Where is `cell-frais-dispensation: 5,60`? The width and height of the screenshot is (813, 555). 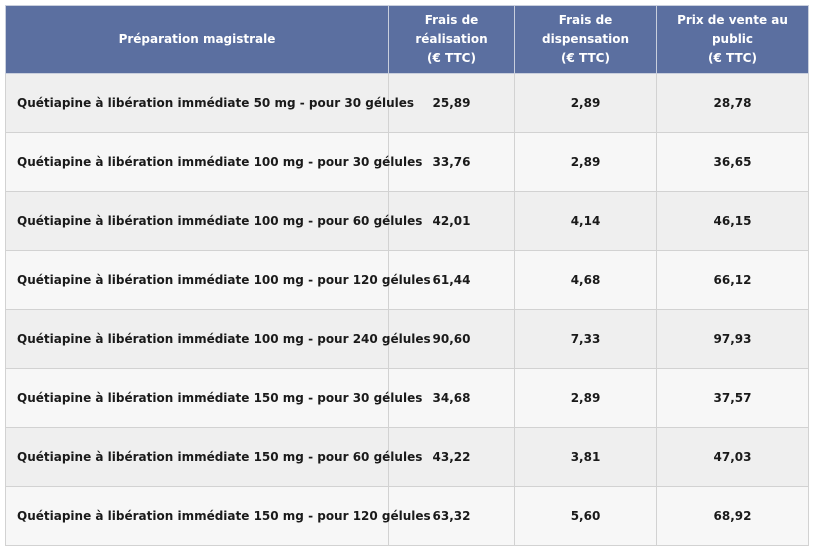
cell-frais-dispensation: 5,60 is located at coordinates (585, 516).